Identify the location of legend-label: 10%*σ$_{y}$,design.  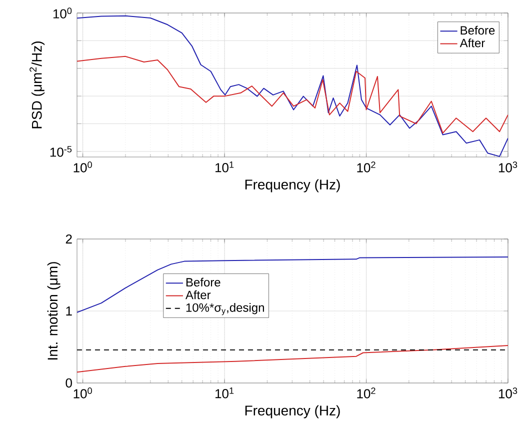
(225, 309).